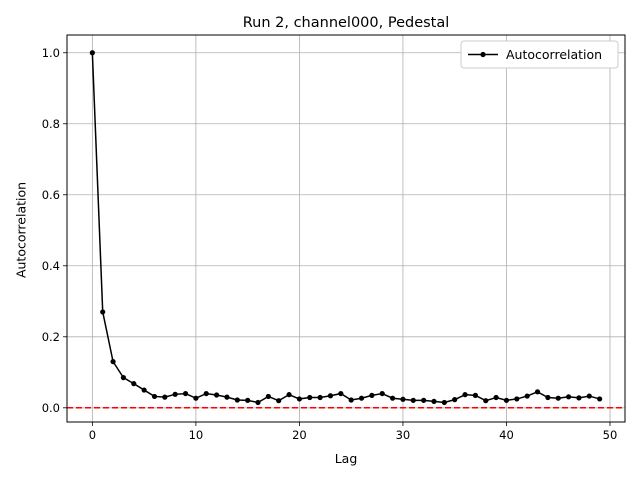  I want to click on y-tick-label: 0.8, so click(51, 124).